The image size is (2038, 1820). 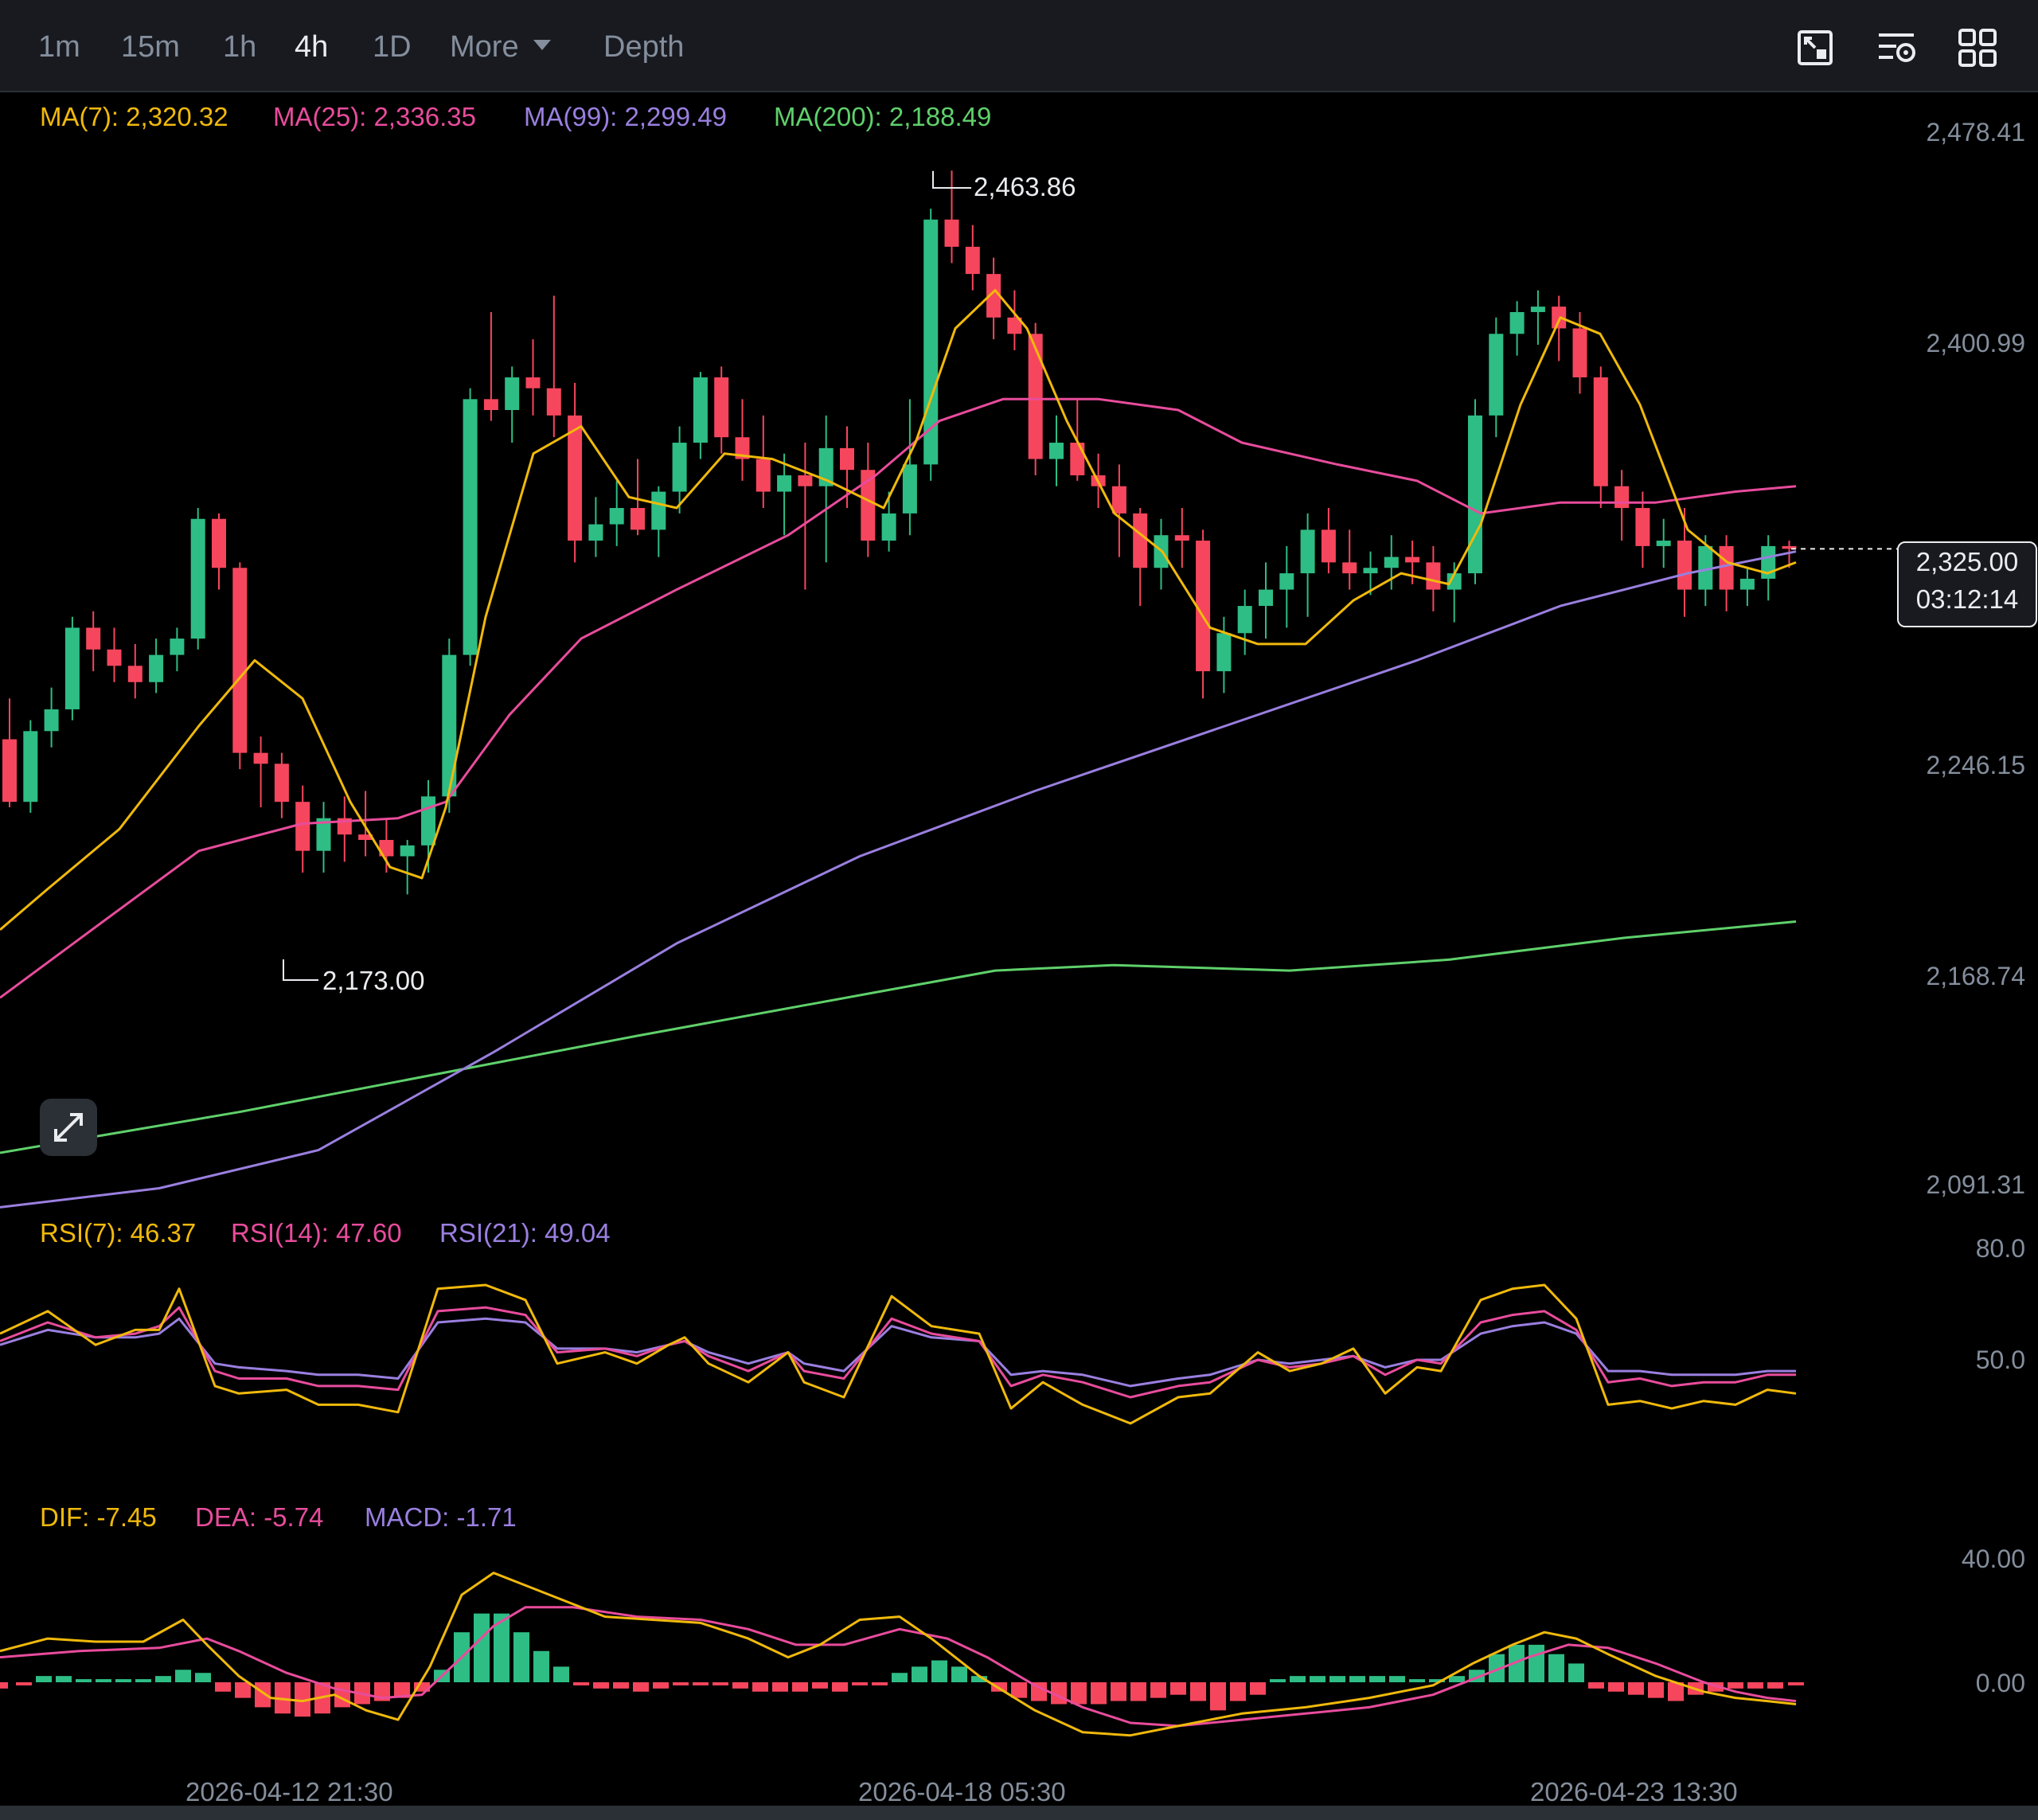 I want to click on price-tick: 2,400.99, so click(x=1976, y=343).